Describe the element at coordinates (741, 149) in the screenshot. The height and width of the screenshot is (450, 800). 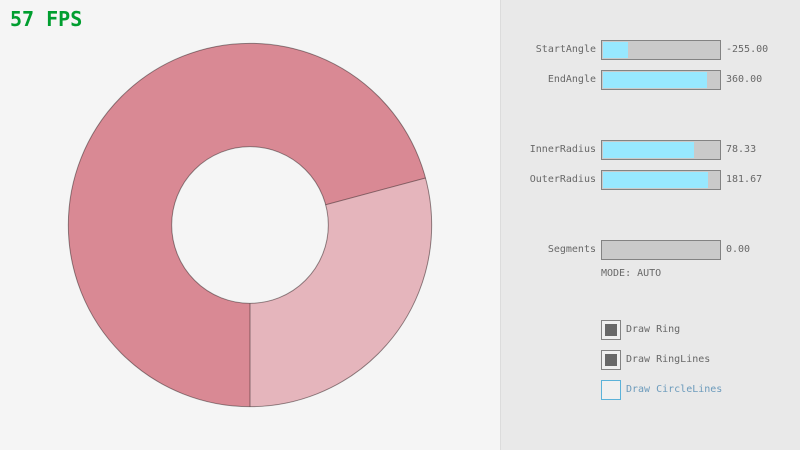
I see `inner-radius-value: 78.33` at that location.